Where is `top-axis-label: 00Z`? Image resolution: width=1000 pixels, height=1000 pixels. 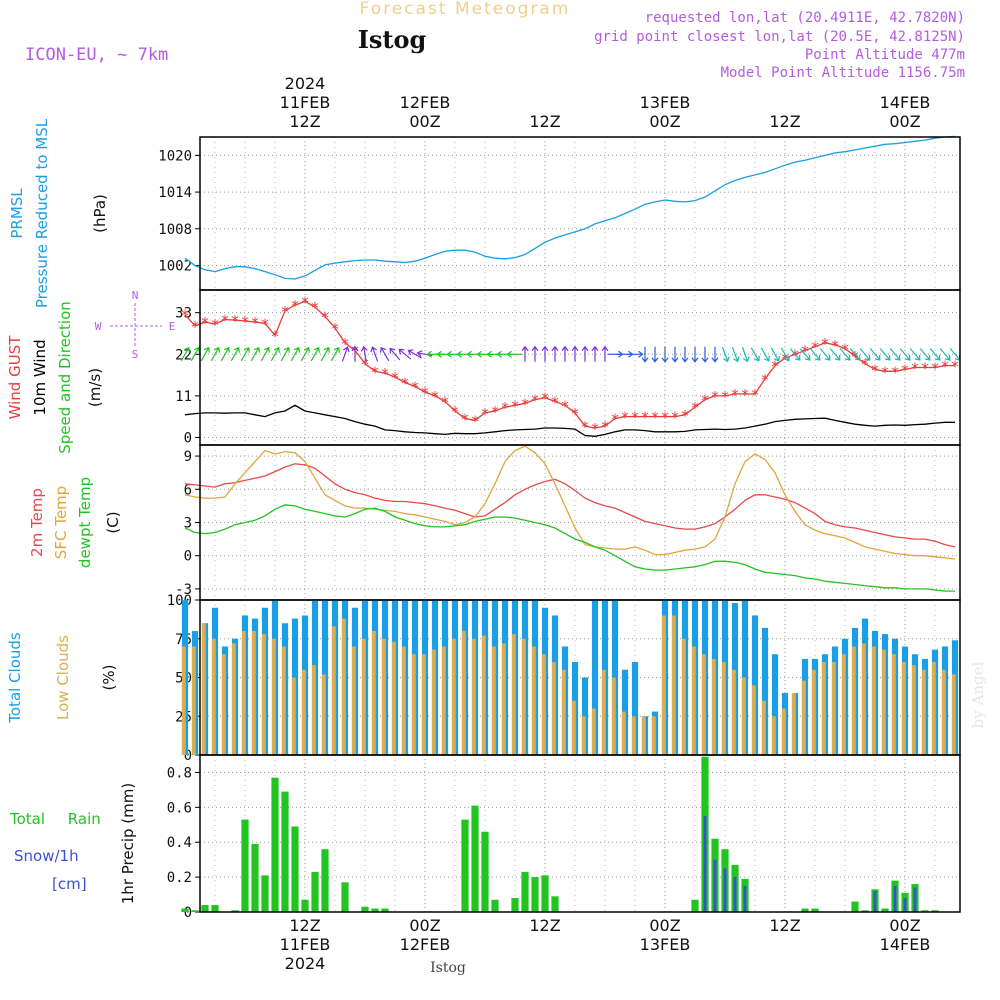 top-axis-label: 00Z is located at coordinates (904, 121).